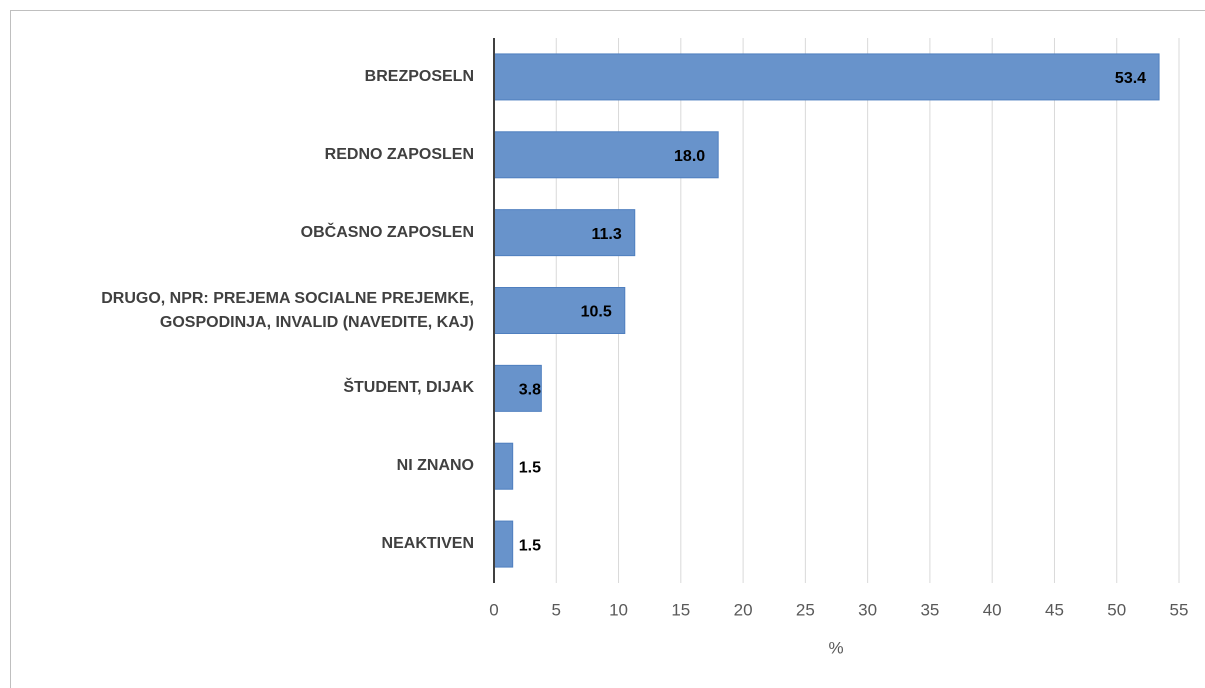 This screenshot has height=688, width=1205. I want to click on category-label: REDNO ZAPOSLEN, so click(399, 154).